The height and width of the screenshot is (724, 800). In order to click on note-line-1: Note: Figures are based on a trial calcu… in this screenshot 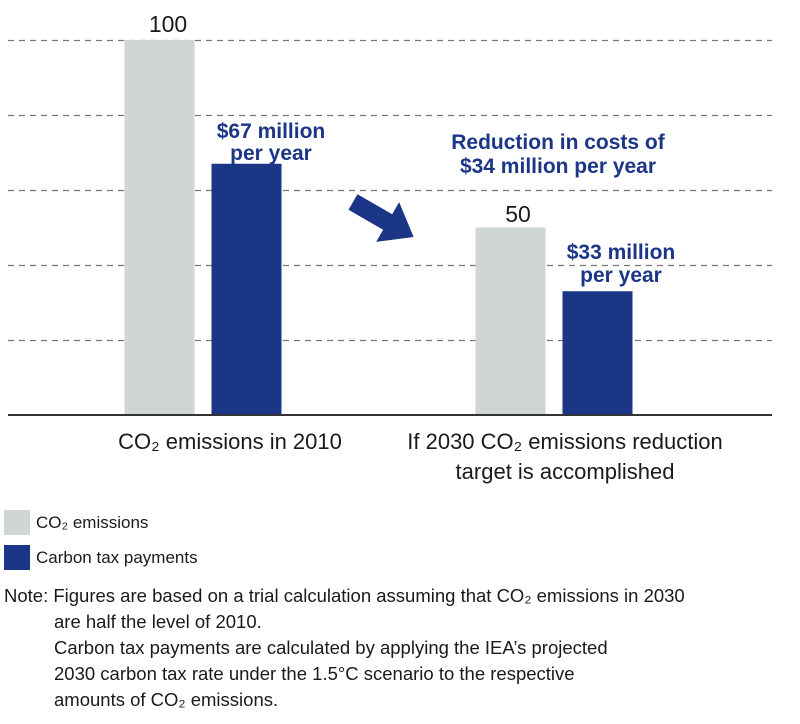, I will do `click(344, 595)`.